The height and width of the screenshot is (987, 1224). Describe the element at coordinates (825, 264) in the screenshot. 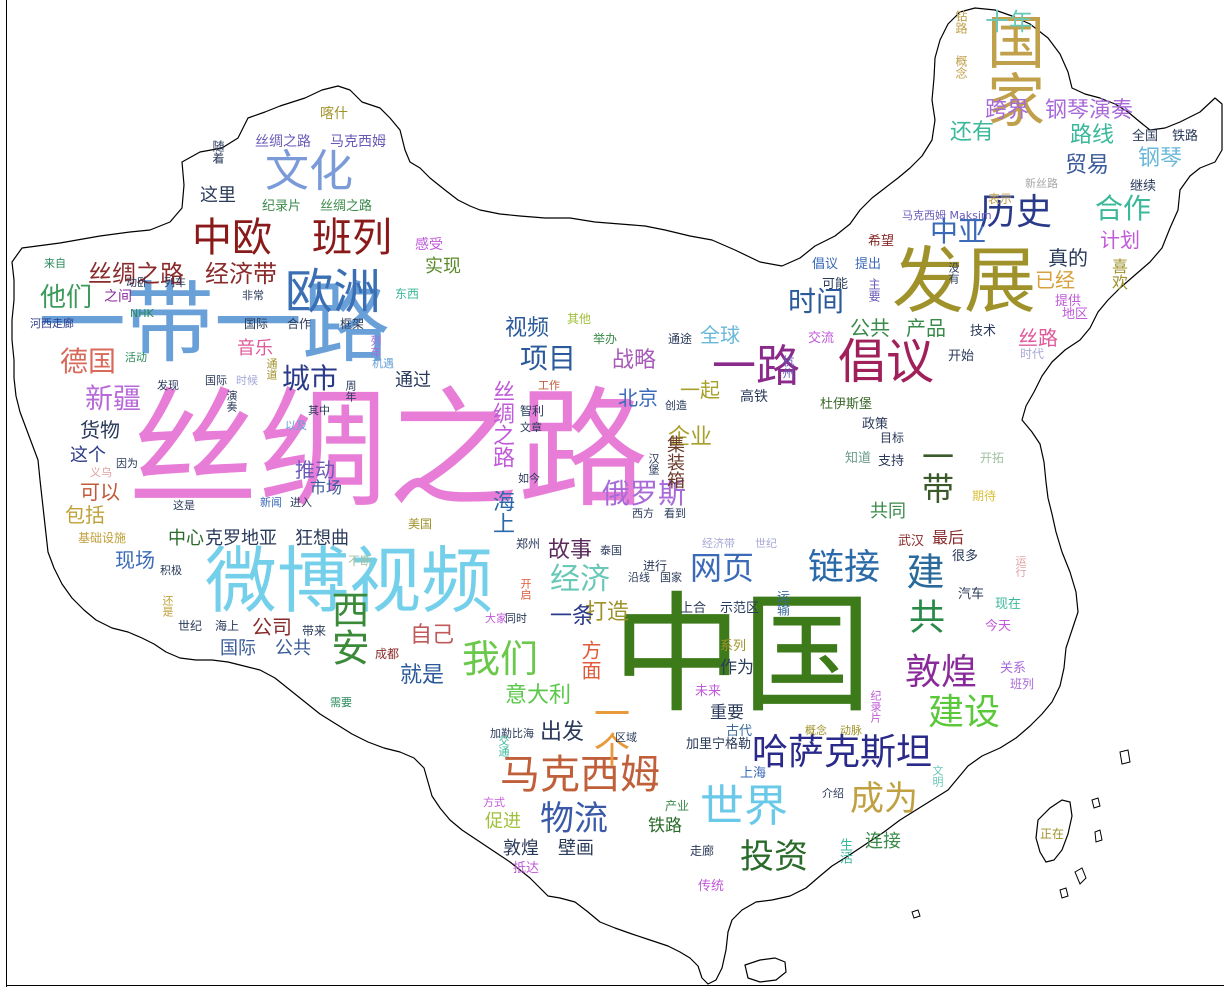

I see `cloud-word: 倡议` at that location.